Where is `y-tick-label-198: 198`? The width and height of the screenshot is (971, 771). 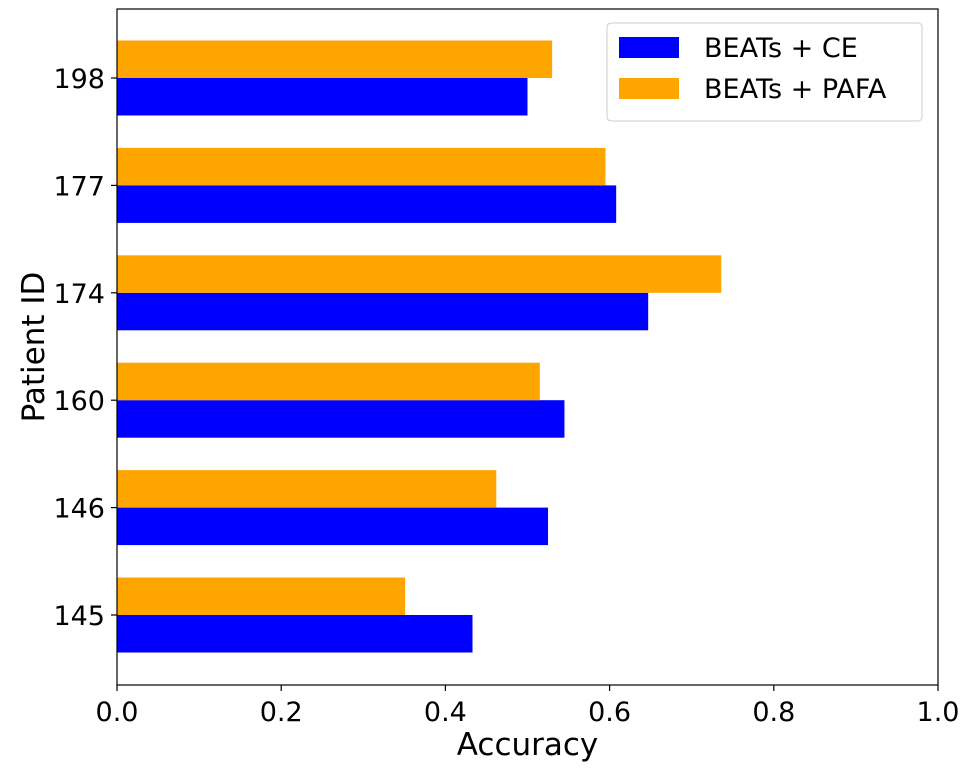 y-tick-label-198: 198 is located at coordinates (79, 79).